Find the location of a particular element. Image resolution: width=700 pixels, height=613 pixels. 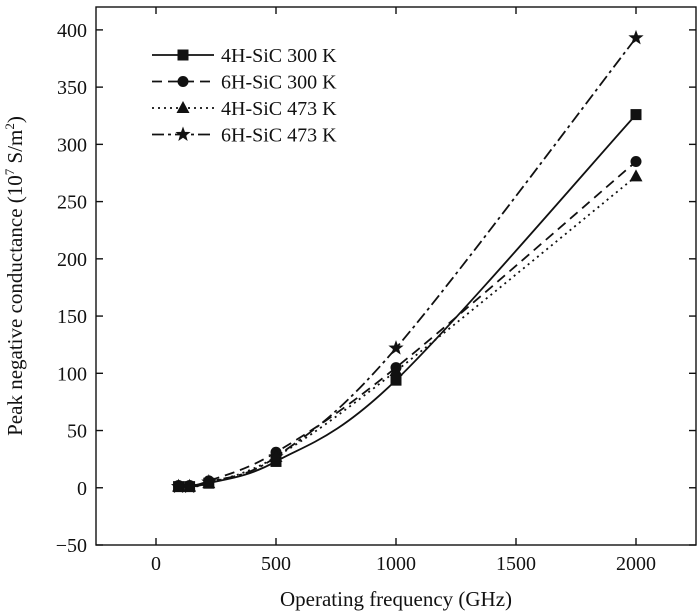

x-tick-label: 0 is located at coordinates (156, 564).